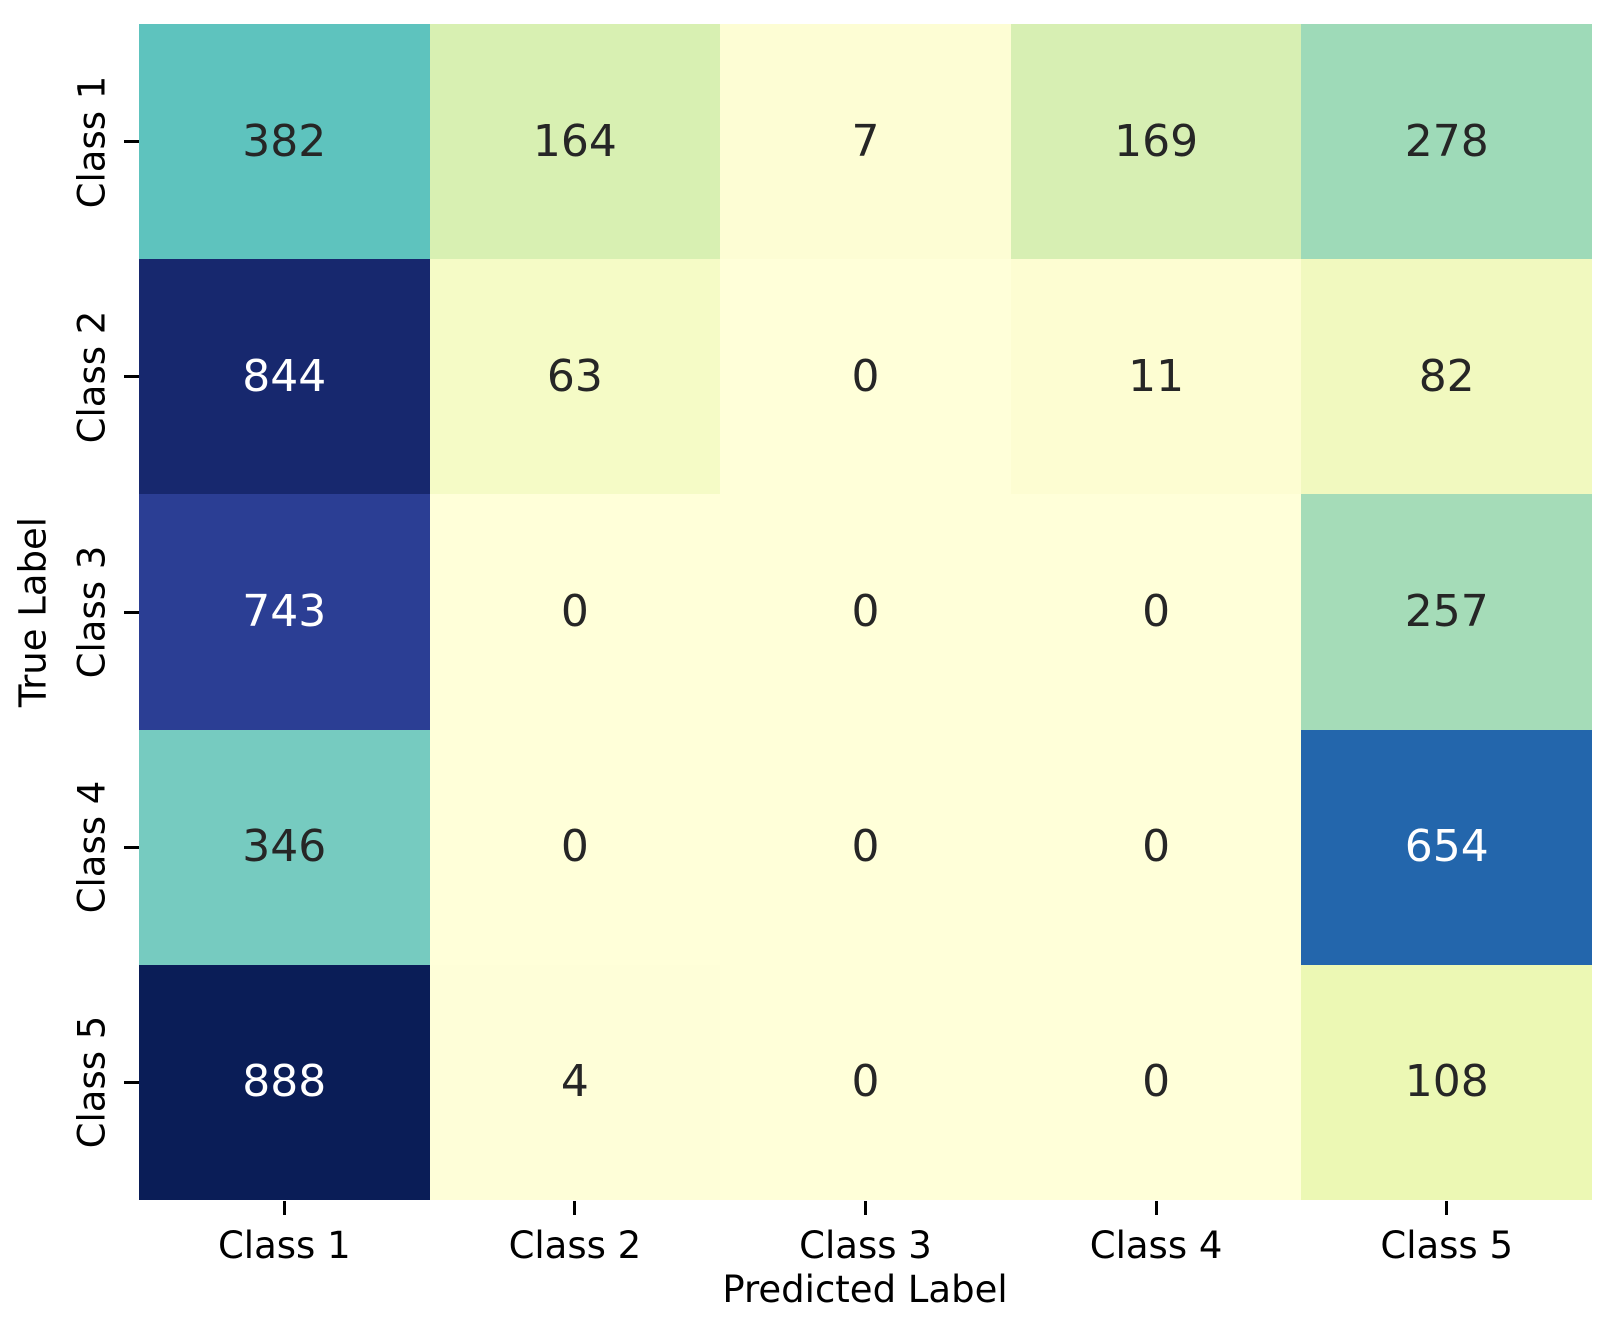 Image resolution: width=1619 pixels, height=1333 pixels. I want to click on heatmap-cell-r5c3: 0, so click(865, 1082).